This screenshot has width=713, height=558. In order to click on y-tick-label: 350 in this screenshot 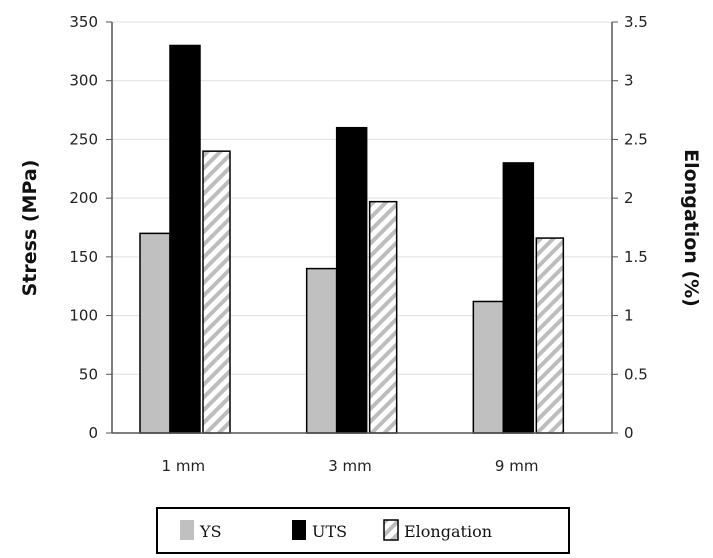, I will do `click(83, 22)`.